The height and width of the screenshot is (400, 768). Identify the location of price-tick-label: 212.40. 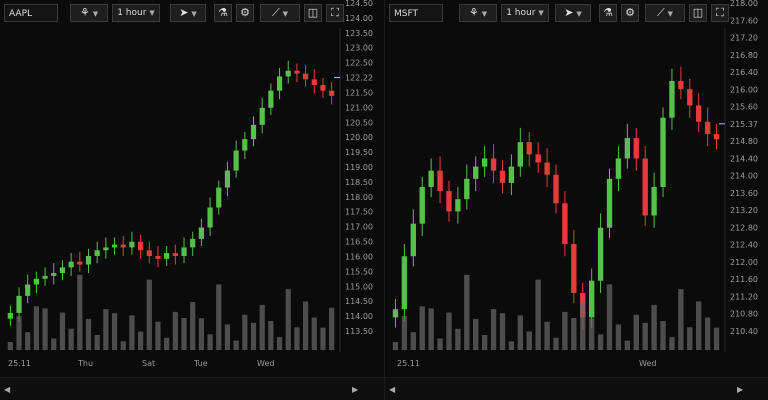
(744, 245).